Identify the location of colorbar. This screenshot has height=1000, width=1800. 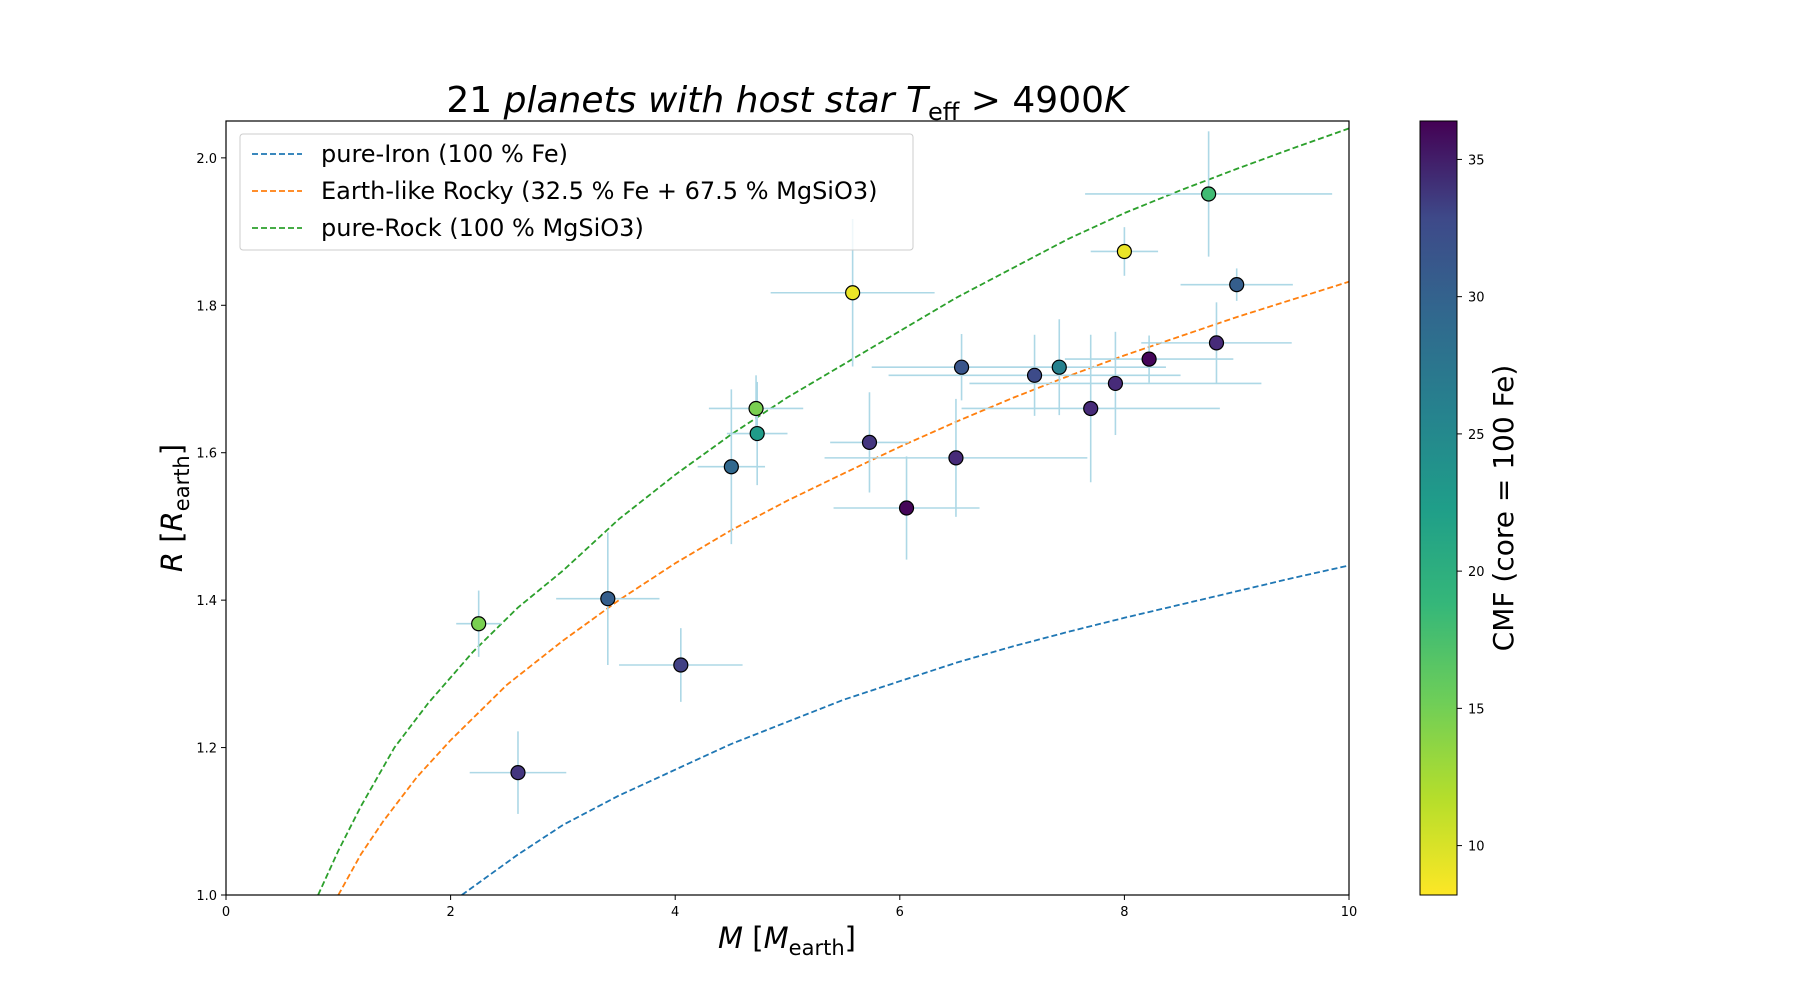
(1438, 508).